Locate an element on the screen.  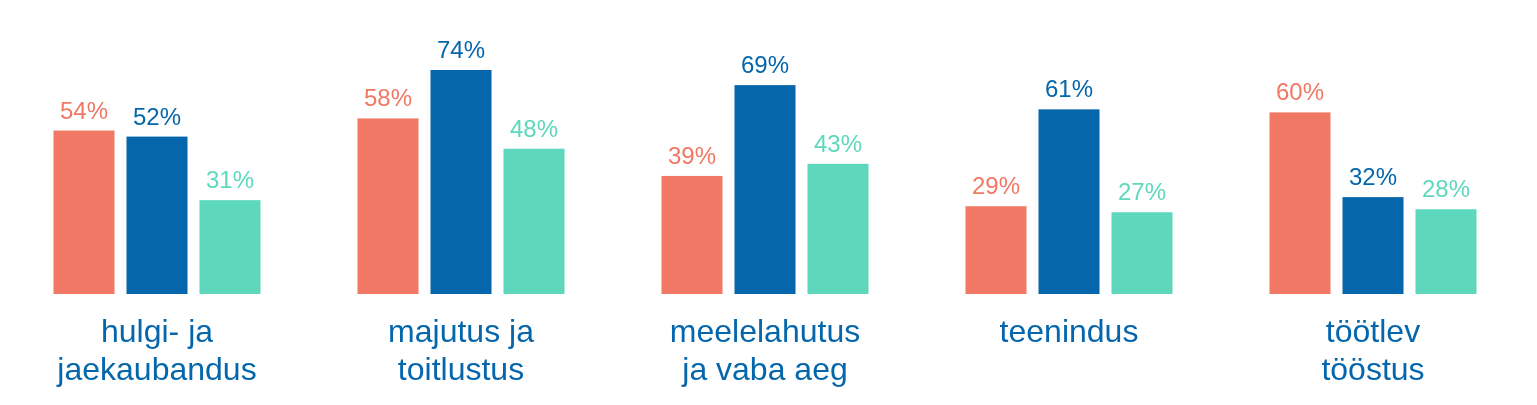
x-tick-label: majutus ja toitlustus is located at coordinates (461, 350).